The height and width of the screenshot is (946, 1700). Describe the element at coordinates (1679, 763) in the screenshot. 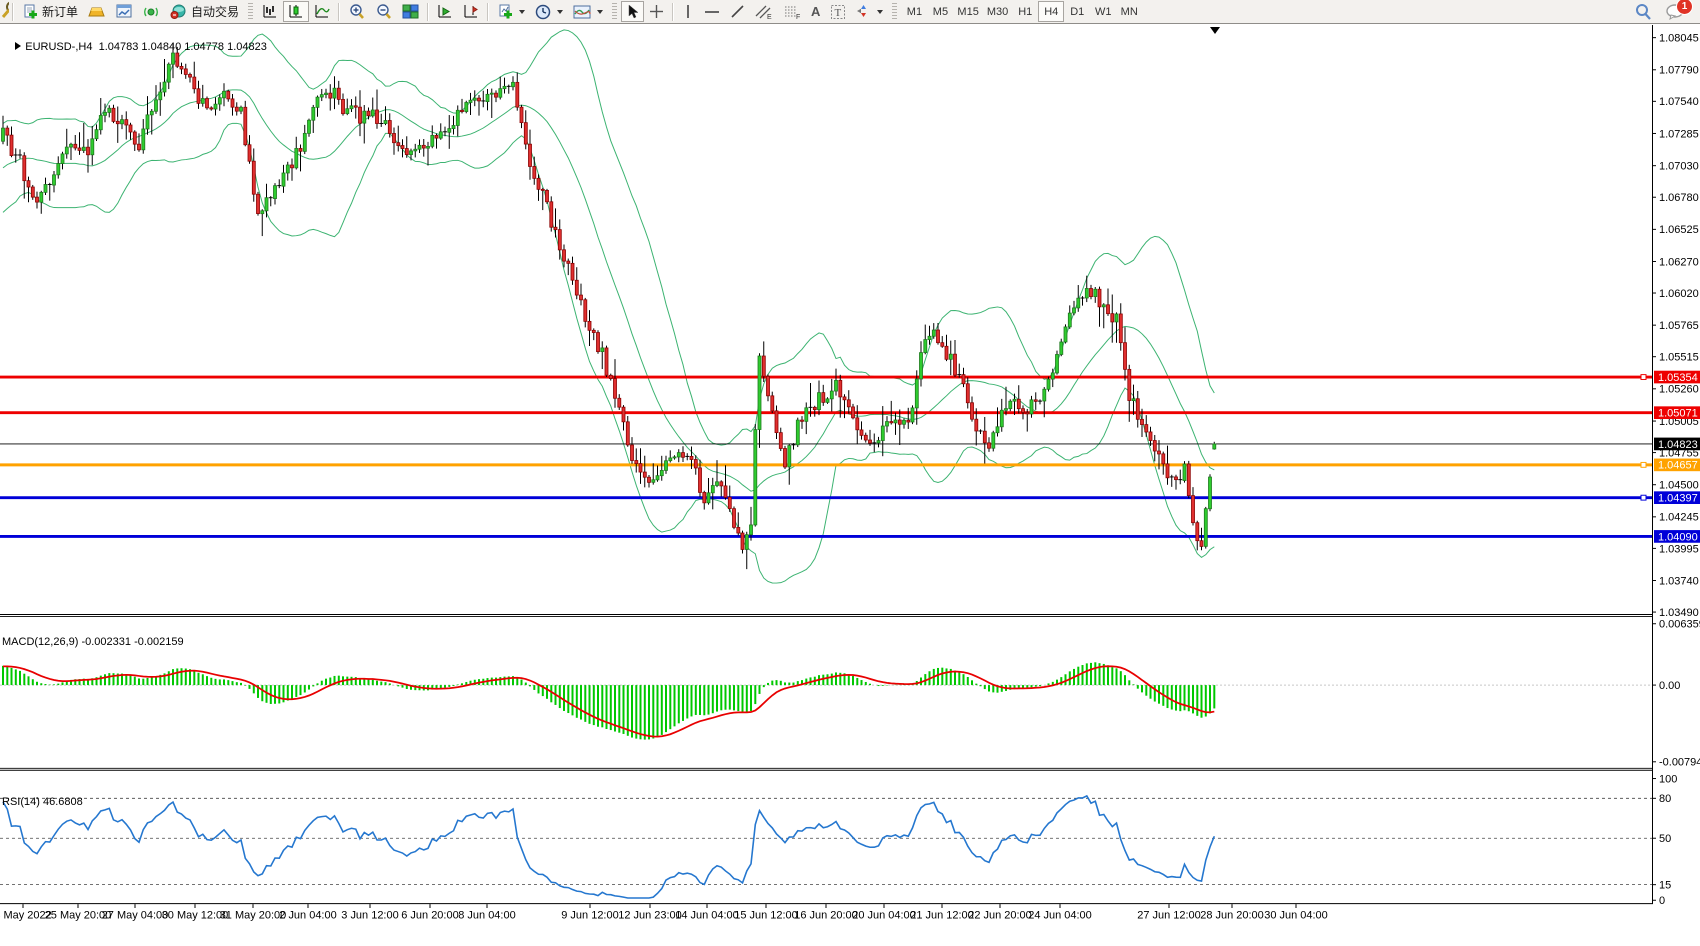

I see `svg-text: -0.007949` at that location.